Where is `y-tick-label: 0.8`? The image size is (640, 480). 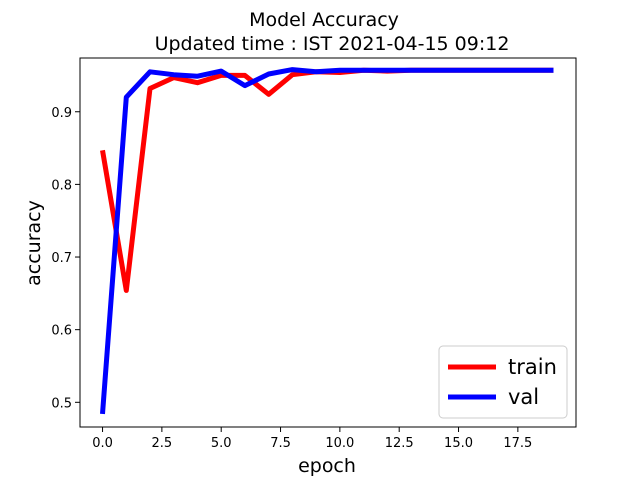 y-tick-label: 0.8 is located at coordinates (61, 185).